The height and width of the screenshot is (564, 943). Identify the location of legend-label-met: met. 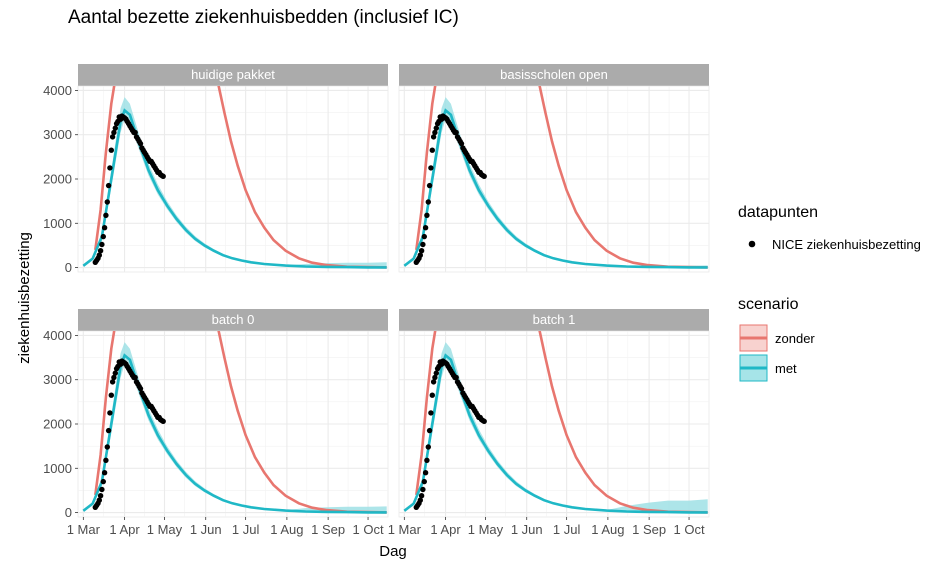
(786, 368).